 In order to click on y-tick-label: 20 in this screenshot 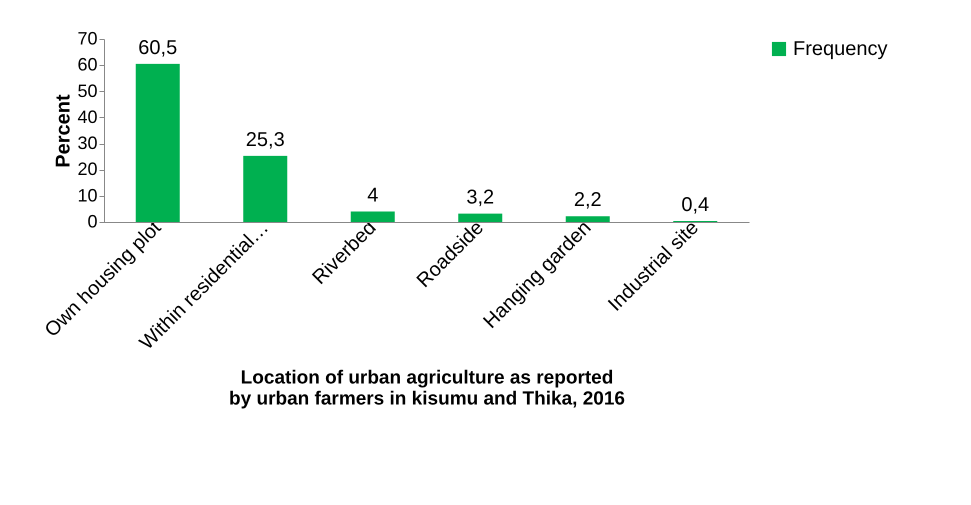, I will do `click(87, 169)`.